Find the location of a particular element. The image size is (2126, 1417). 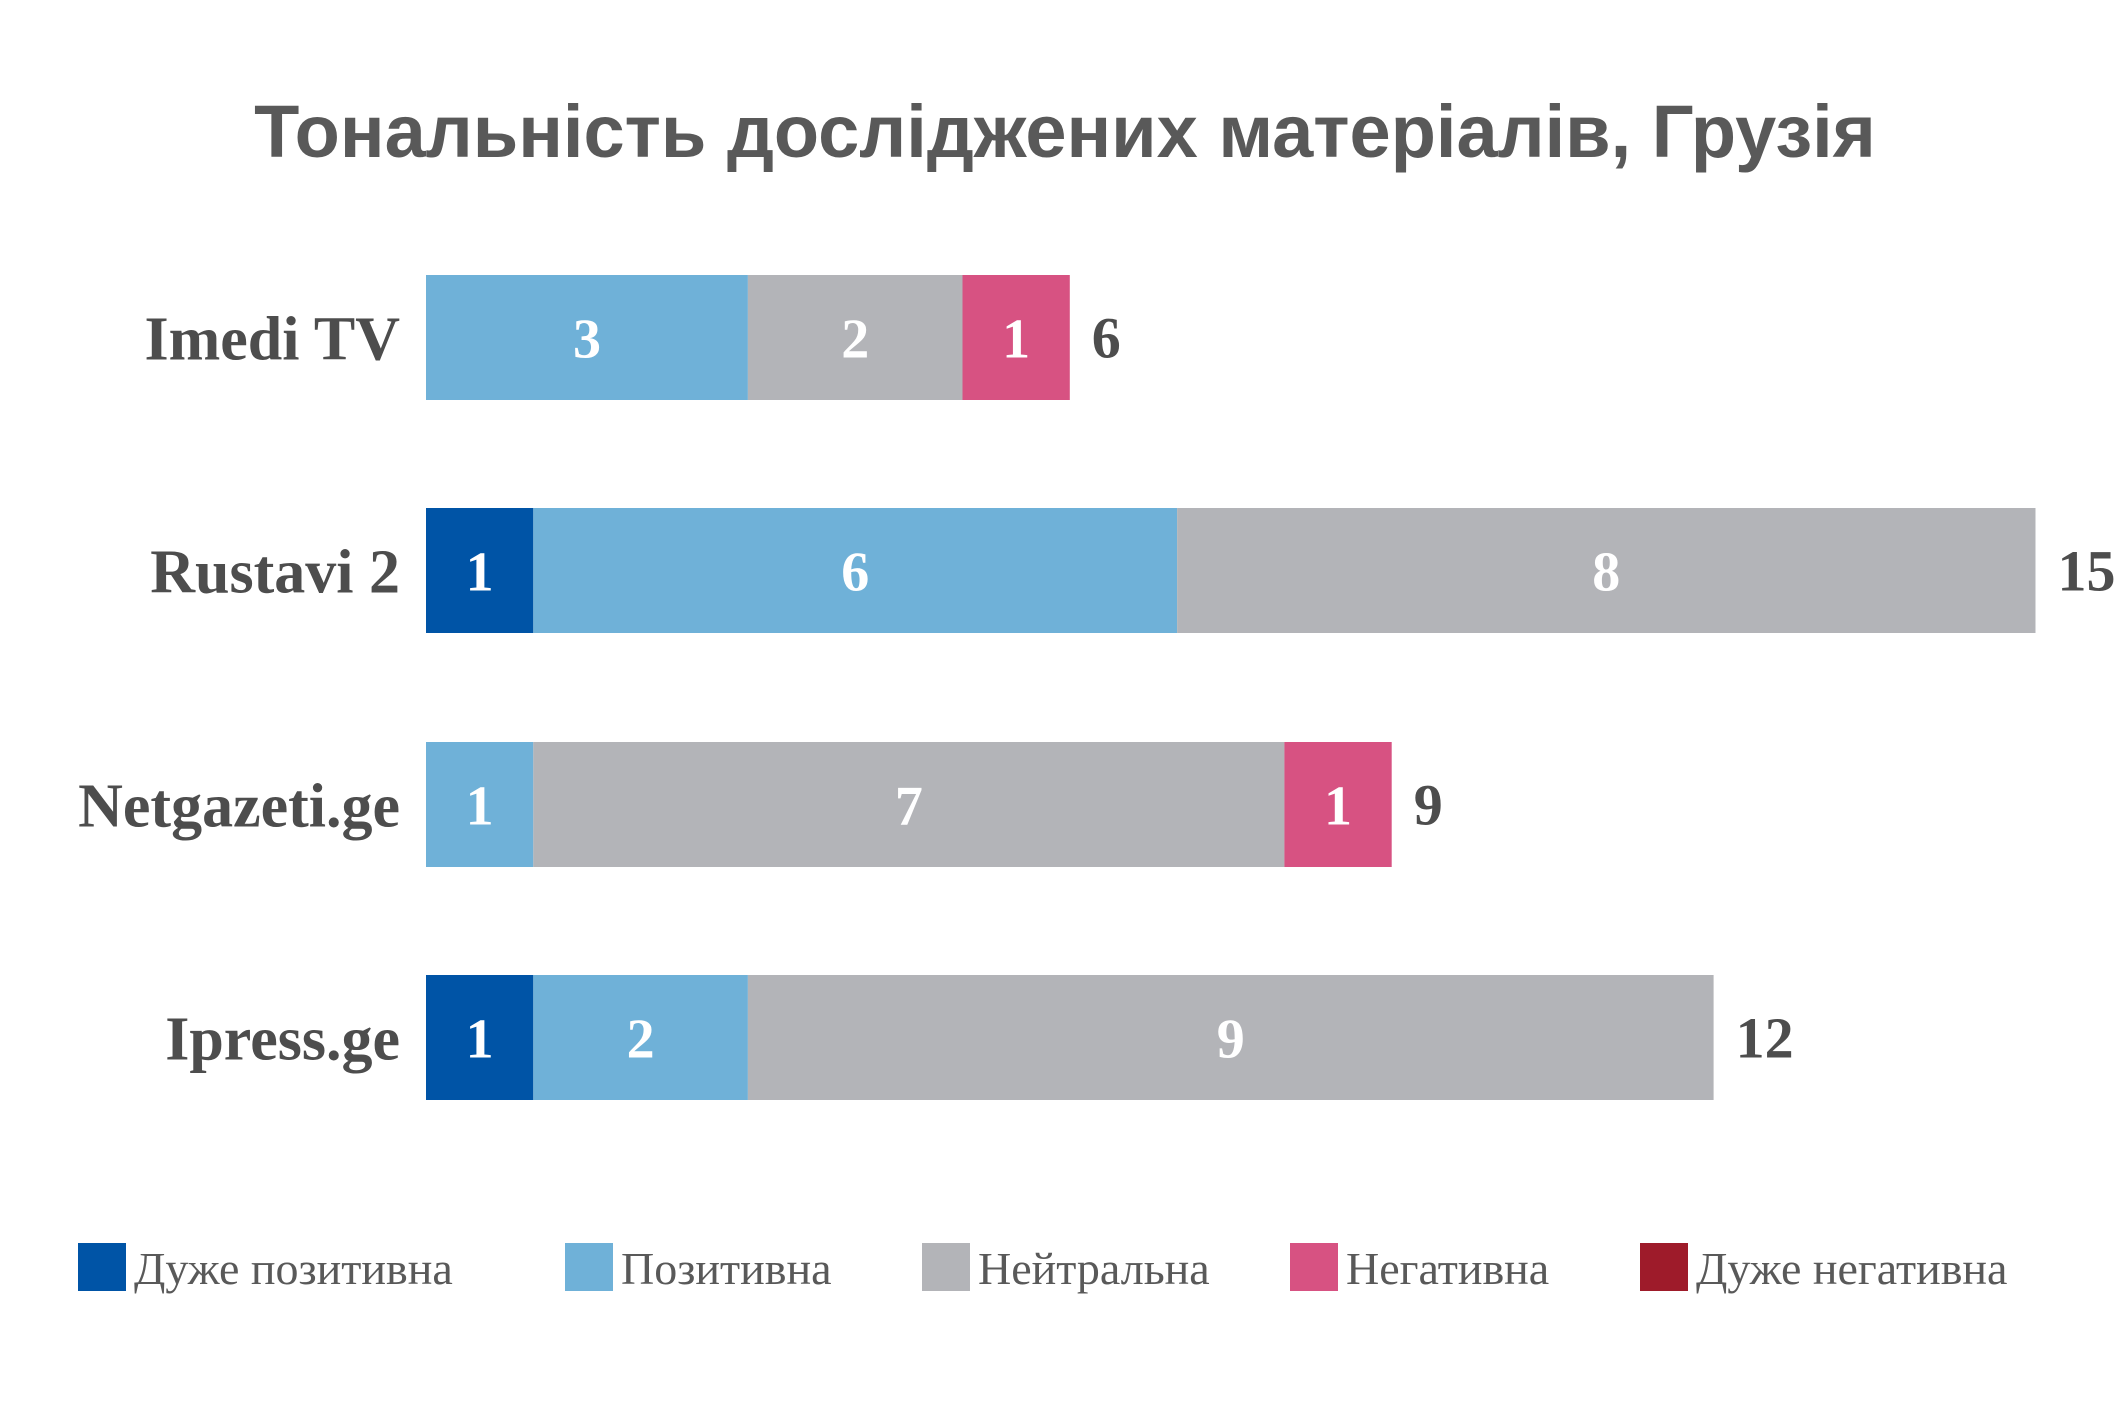

segment-value-label: 3 is located at coordinates (587, 340).